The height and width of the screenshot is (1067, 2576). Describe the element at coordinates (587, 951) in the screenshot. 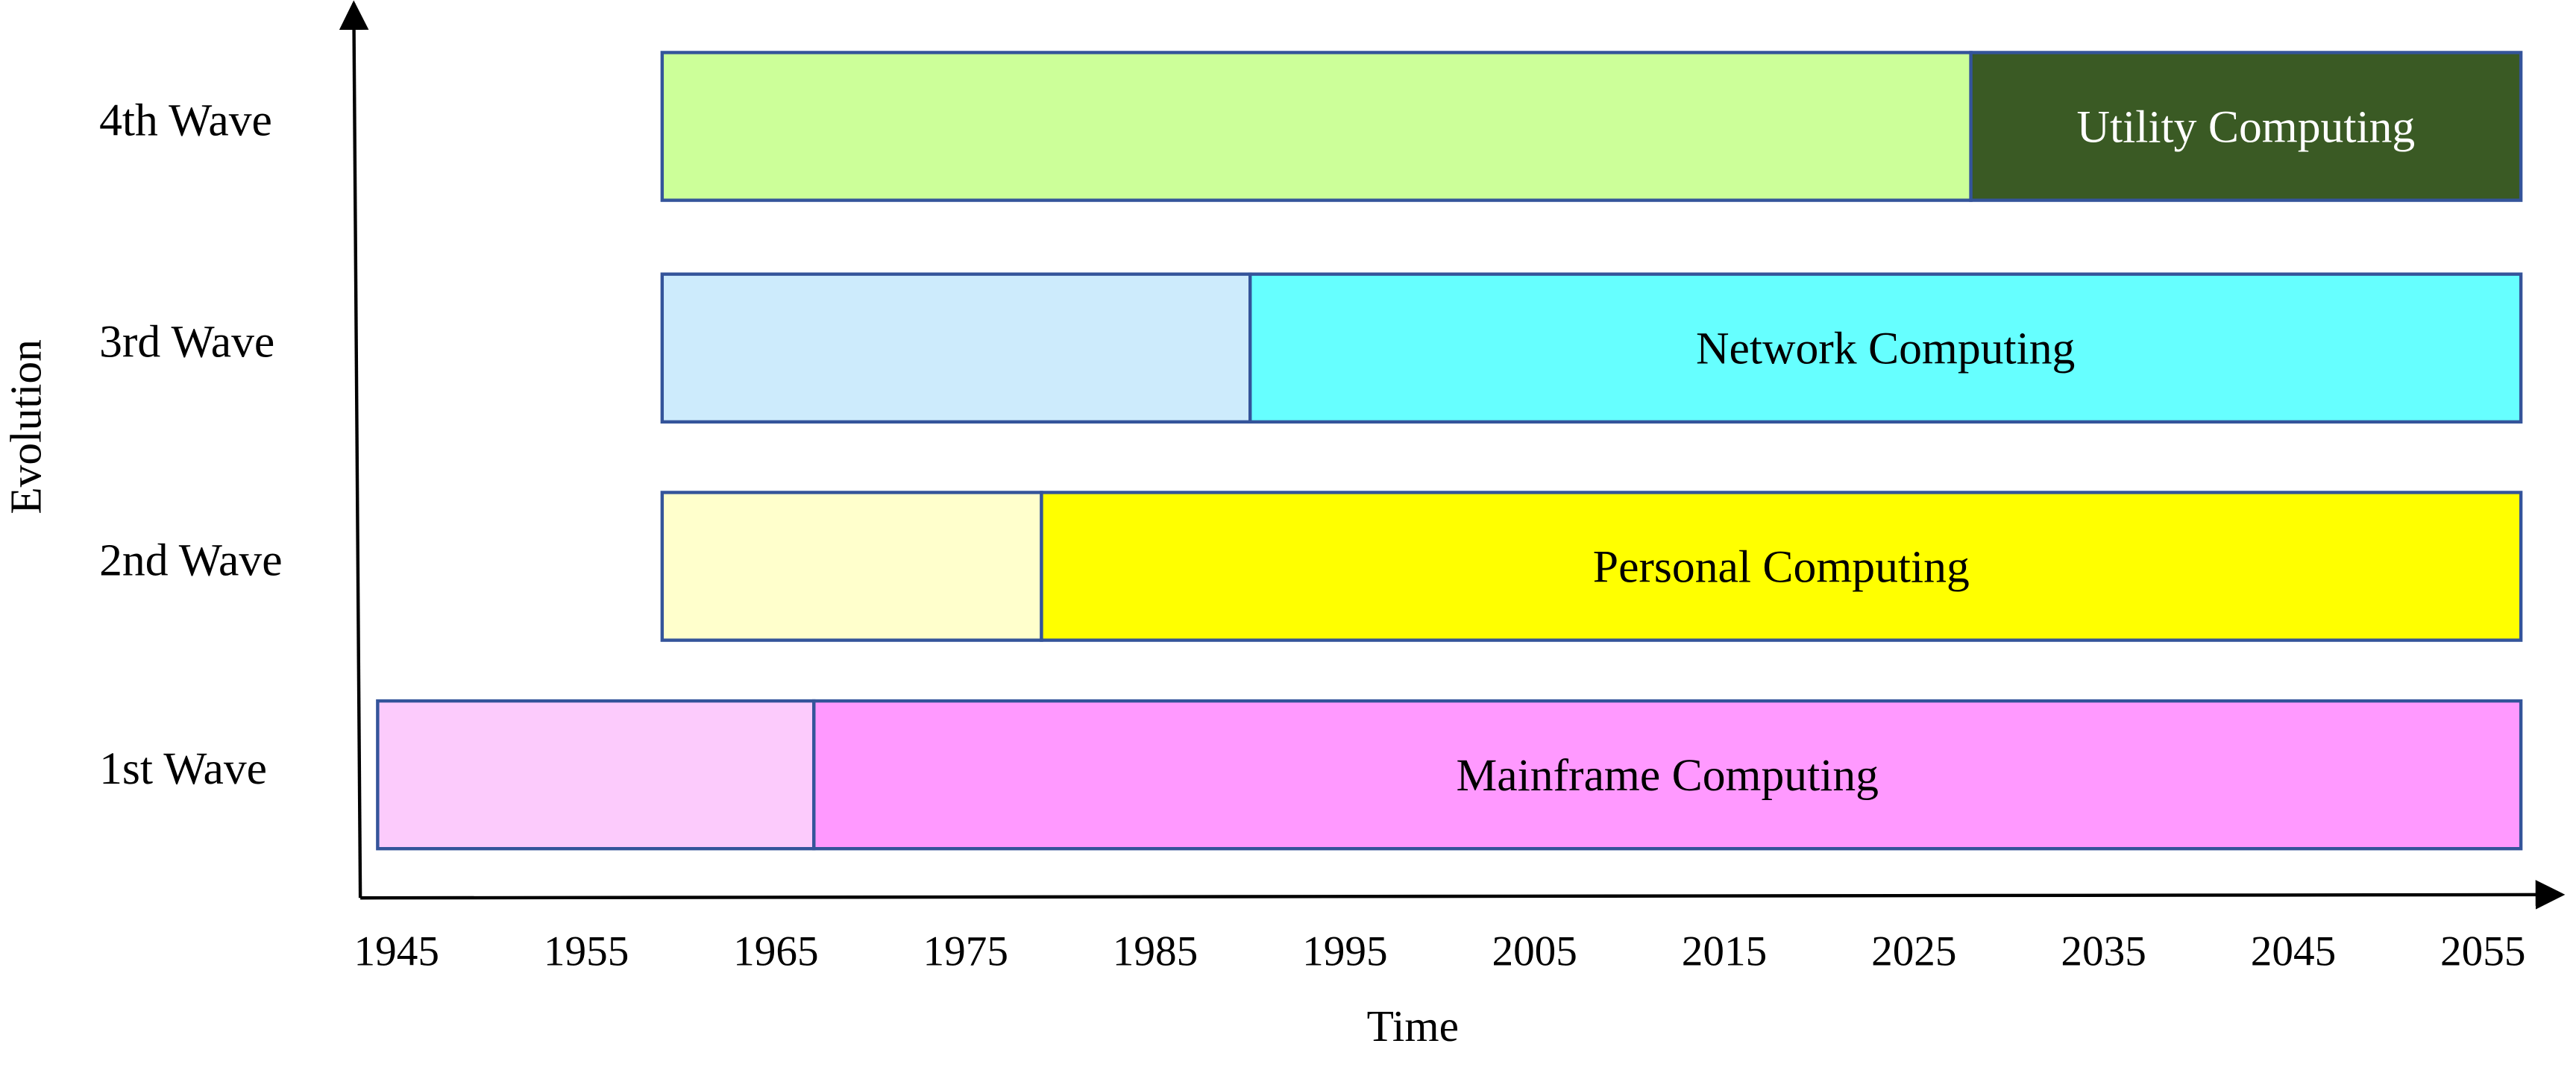

I see `x-tick-label: 1955` at that location.